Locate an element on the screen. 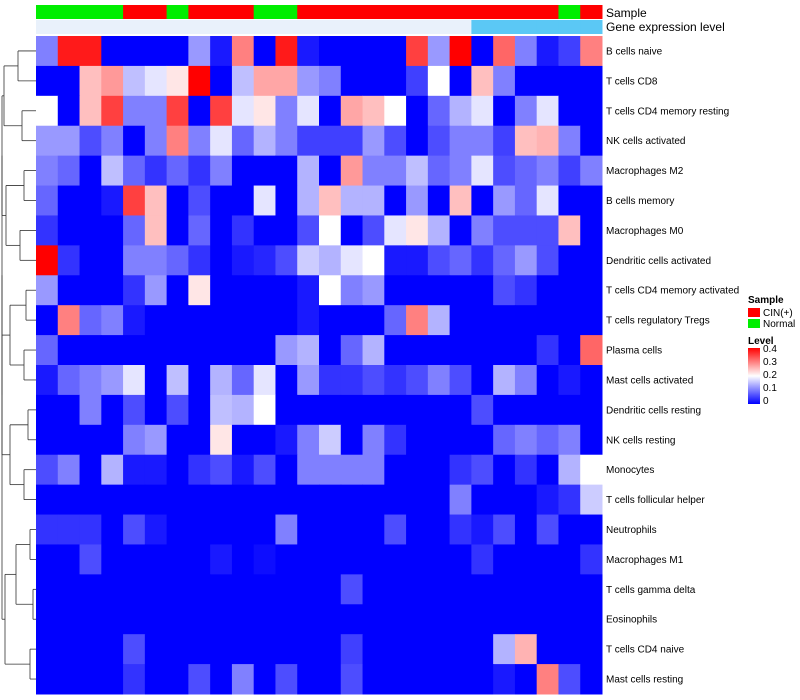 The height and width of the screenshot is (700, 800). row-label: T cells CD4 memory resting is located at coordinates (667, 111).